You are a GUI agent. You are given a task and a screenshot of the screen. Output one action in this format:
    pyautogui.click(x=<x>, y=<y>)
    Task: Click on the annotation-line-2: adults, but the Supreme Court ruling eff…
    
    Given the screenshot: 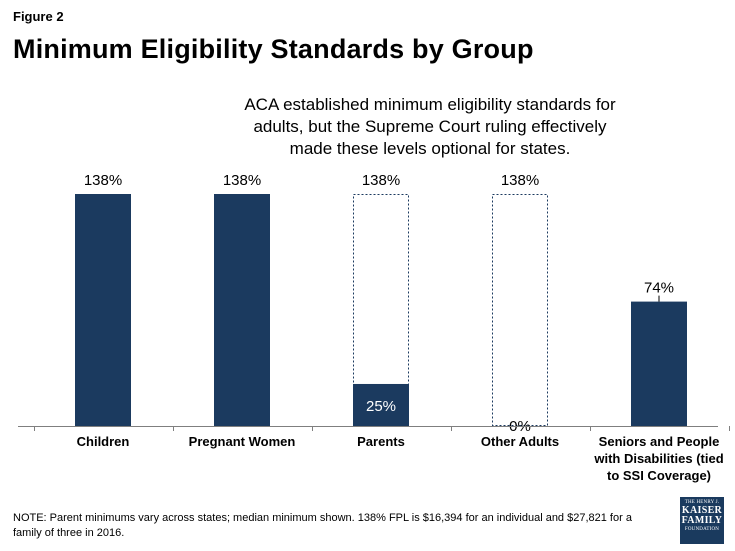 What is the action you would take?
    pyautogui.click(x=430, y=126)
    